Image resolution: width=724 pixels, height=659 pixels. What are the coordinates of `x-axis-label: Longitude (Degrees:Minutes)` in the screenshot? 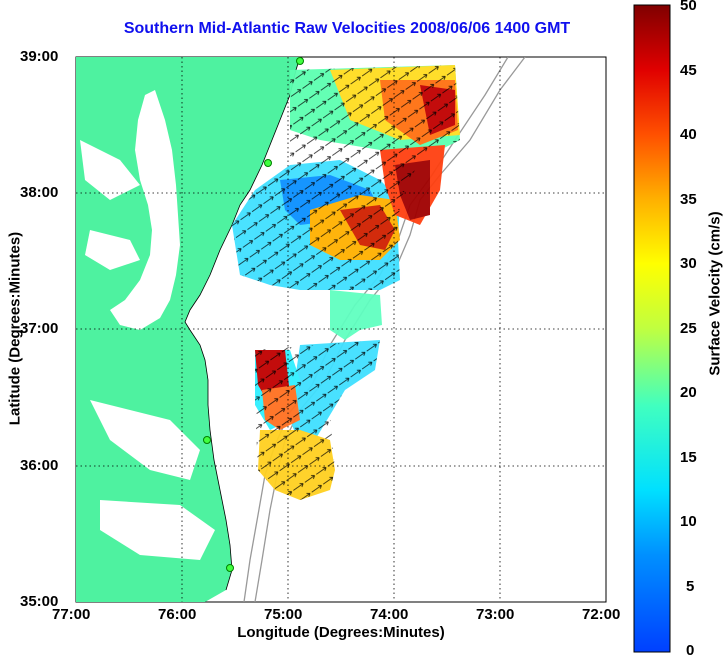 It's located at (341, 632).